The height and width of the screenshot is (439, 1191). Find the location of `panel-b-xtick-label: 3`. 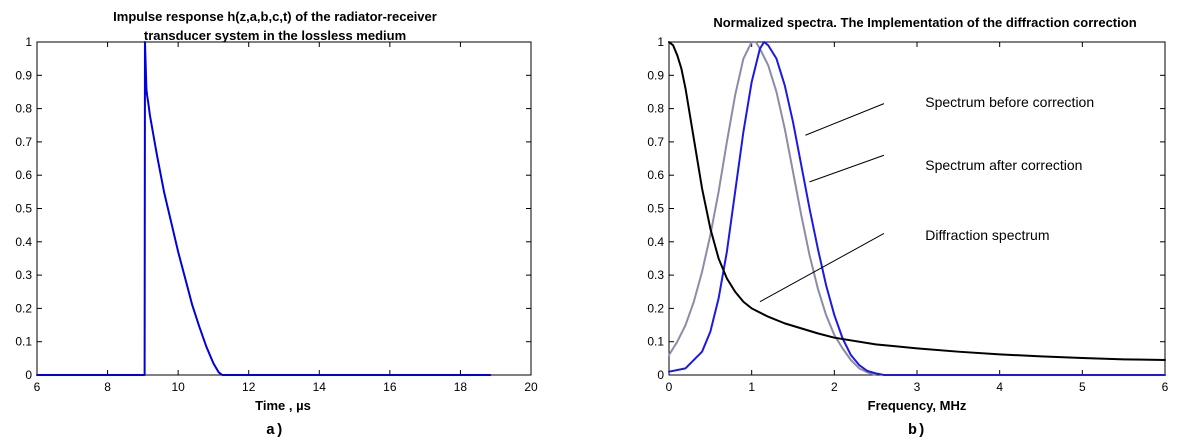

panel-b-xtick-label: 3 is located at coordinates (917, 387).